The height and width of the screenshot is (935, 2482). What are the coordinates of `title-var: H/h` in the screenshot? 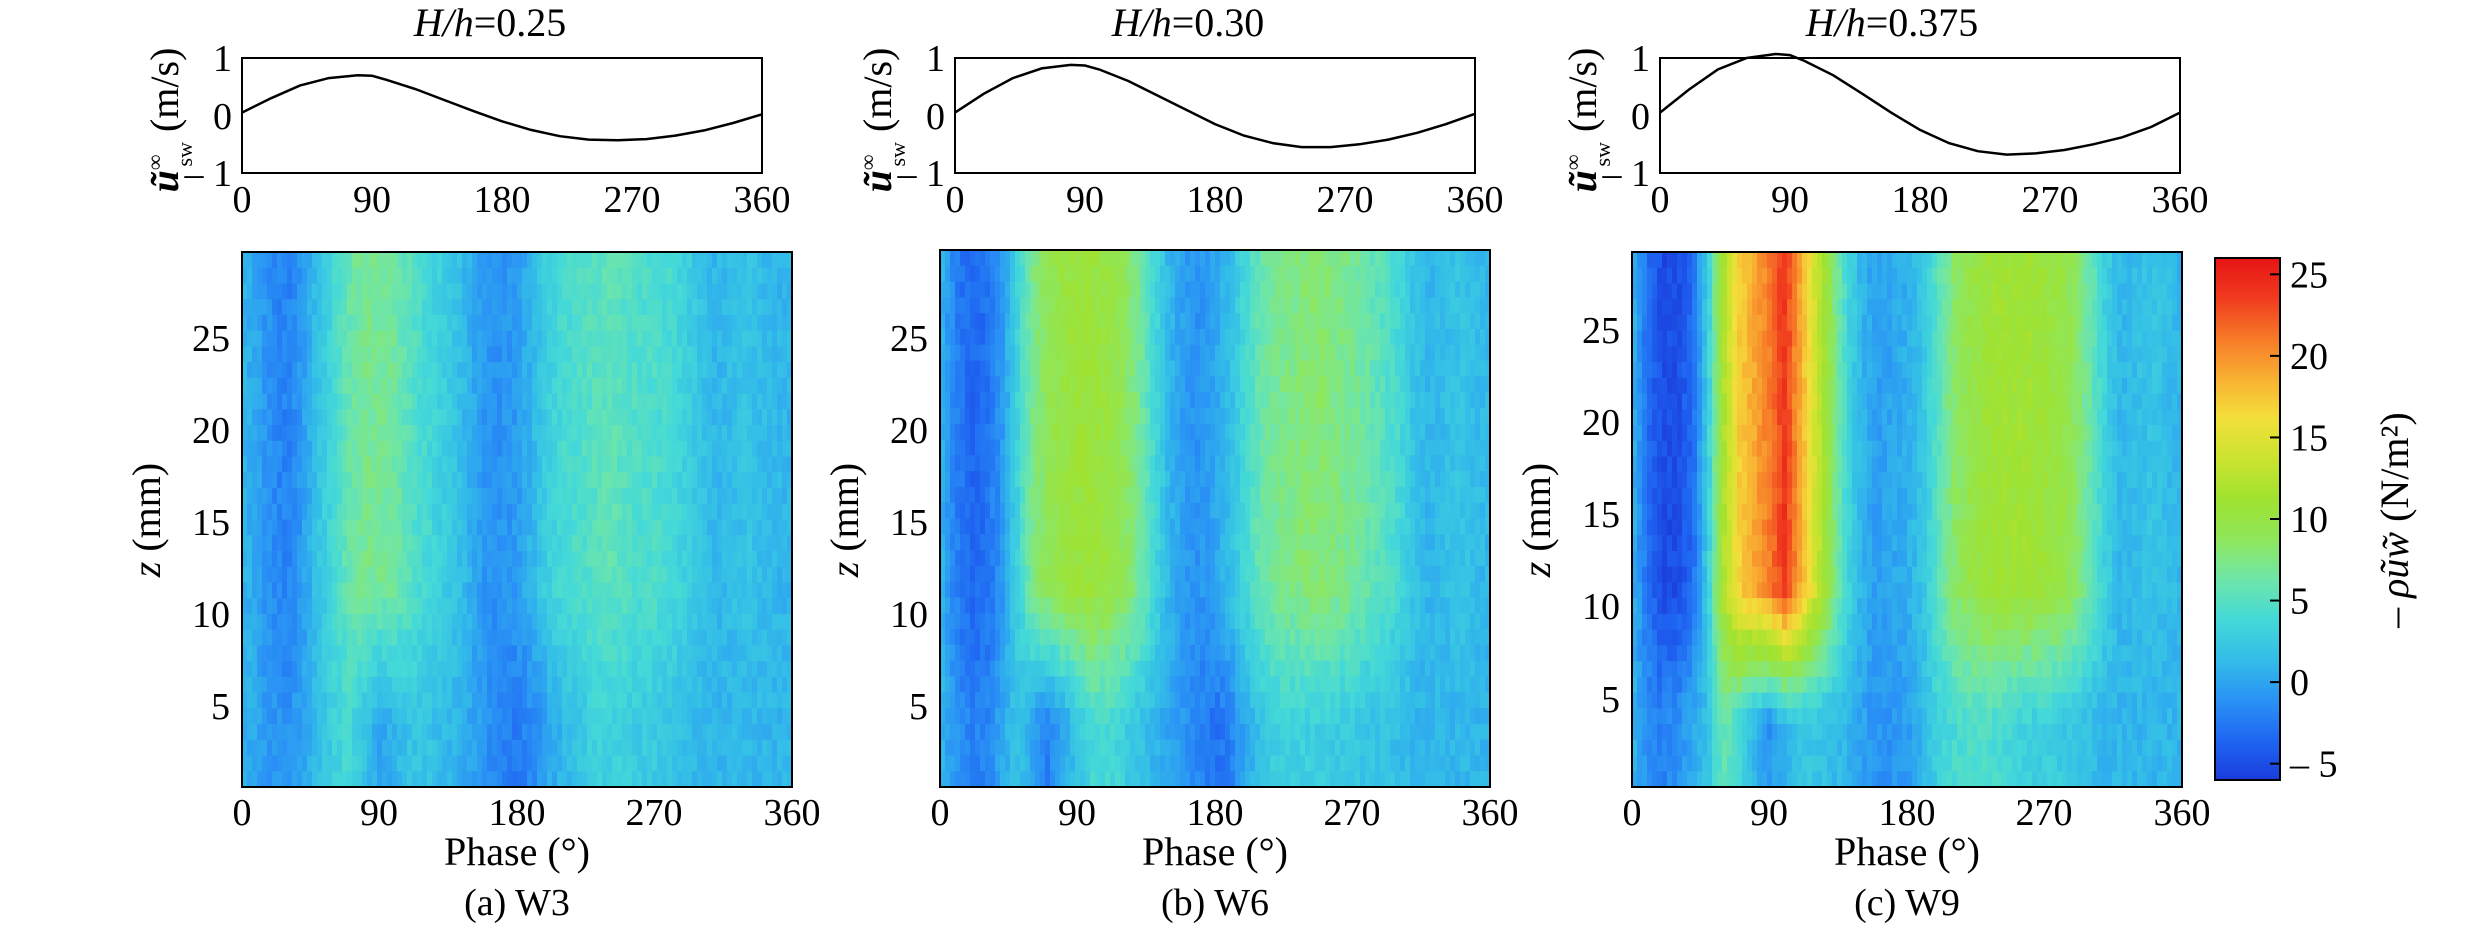 It's located at (443, 22).